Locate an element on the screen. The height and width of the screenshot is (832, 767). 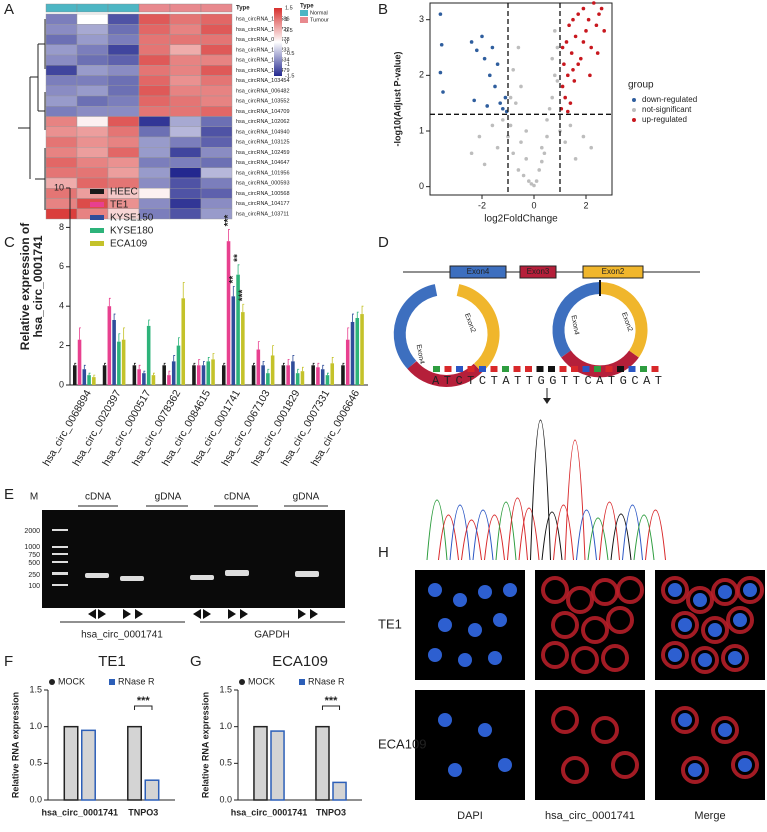
significance: *** is located at coordinates (228, 221).